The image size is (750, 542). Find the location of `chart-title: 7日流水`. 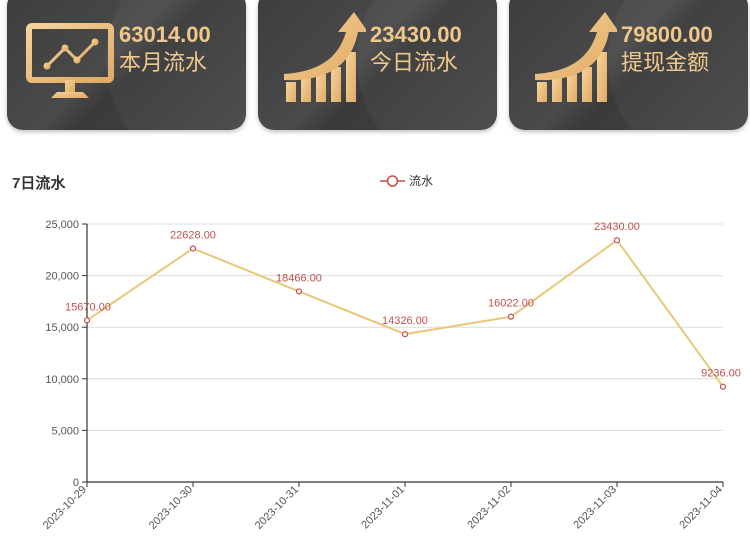

chart-title: 7日流水 is located at coordinates (39, 183).